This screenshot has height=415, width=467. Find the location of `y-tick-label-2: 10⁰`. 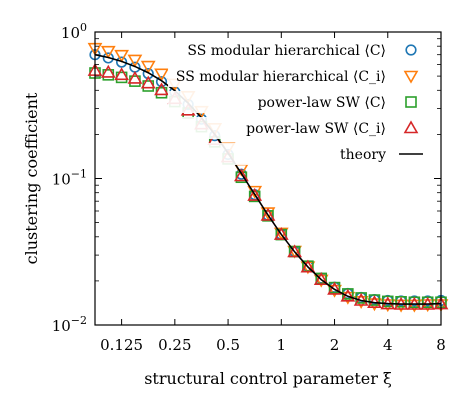

y-tick-label-2: 10⁰ is located at coordinates (74, 31).